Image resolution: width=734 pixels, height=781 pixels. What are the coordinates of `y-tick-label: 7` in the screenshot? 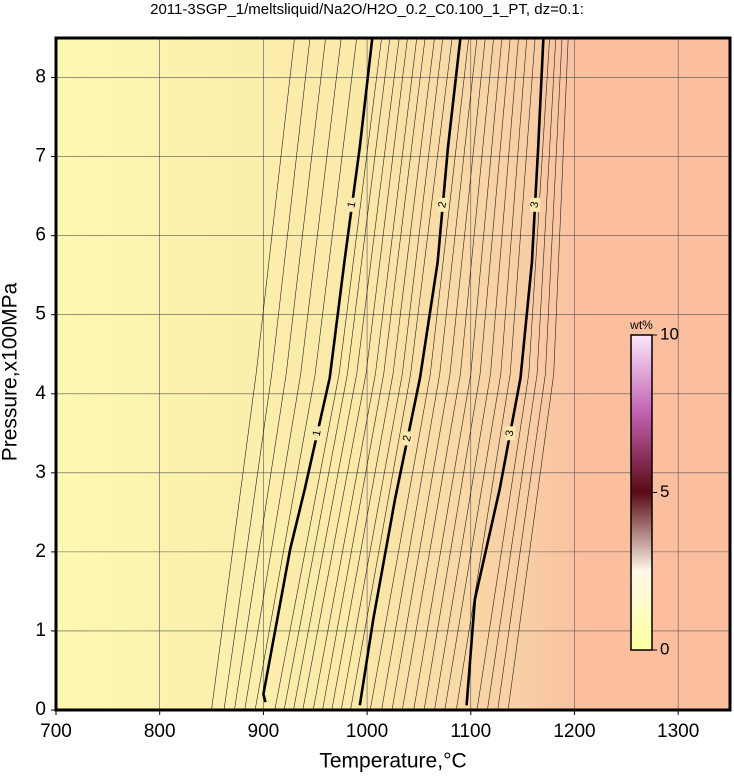 It's located at (40, 156).